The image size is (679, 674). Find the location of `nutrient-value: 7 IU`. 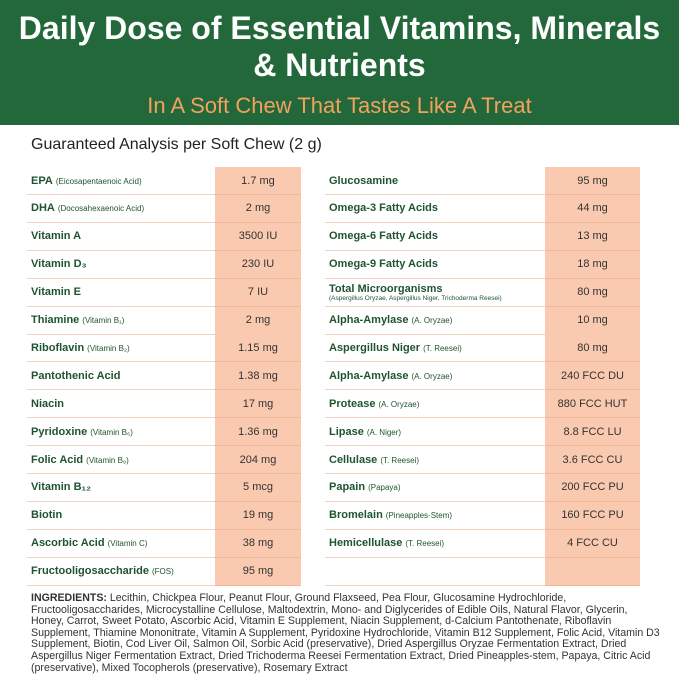

nutrient-value: 7 IU is located at coordinates (258, 292).